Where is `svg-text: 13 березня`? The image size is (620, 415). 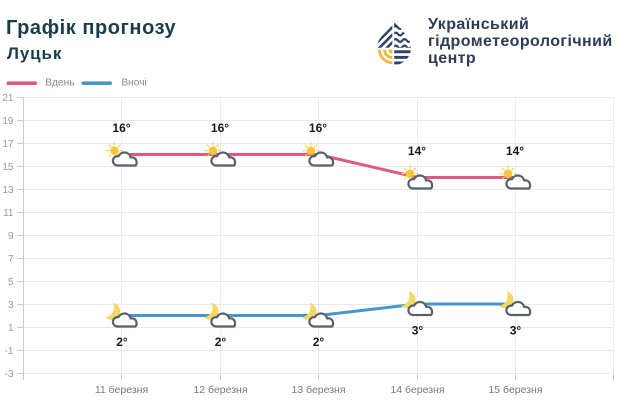
svg-text: 13 березня is located at coordinates (318, 390).